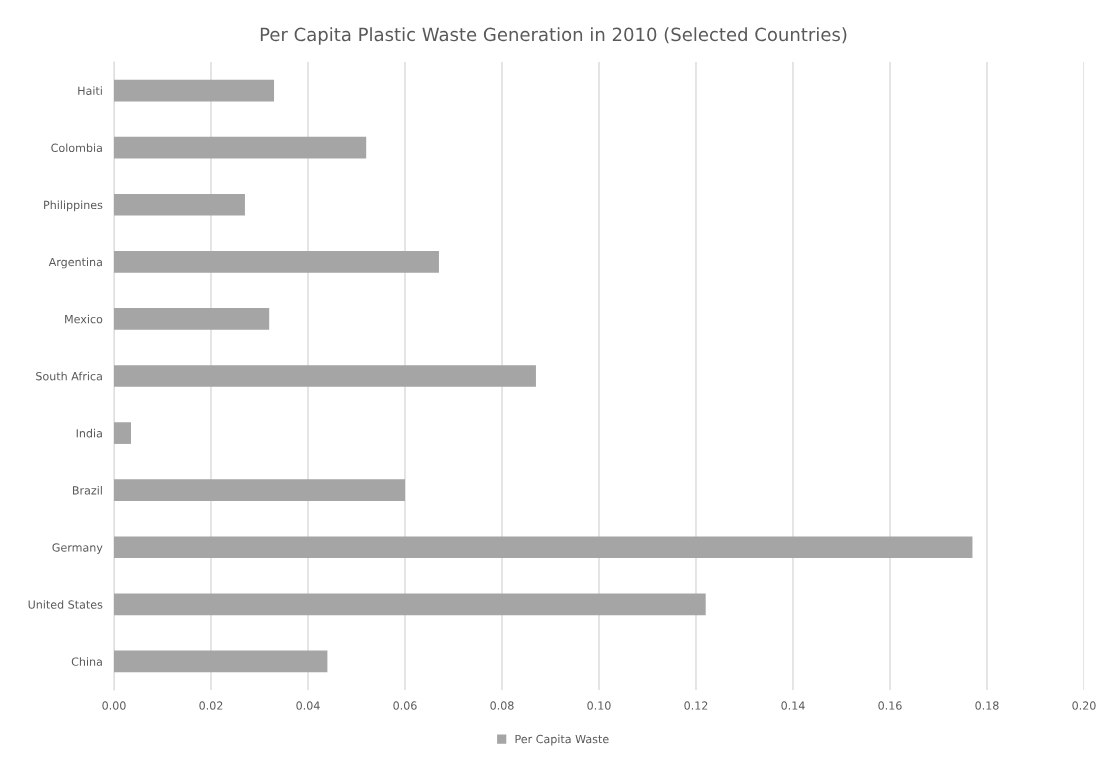  Describe the element at coordinates (553, 36) in the screenshot. I see `chart-title: Per Capita Plastic Waste Generation in 2010 (Selected Countries)` at that location.